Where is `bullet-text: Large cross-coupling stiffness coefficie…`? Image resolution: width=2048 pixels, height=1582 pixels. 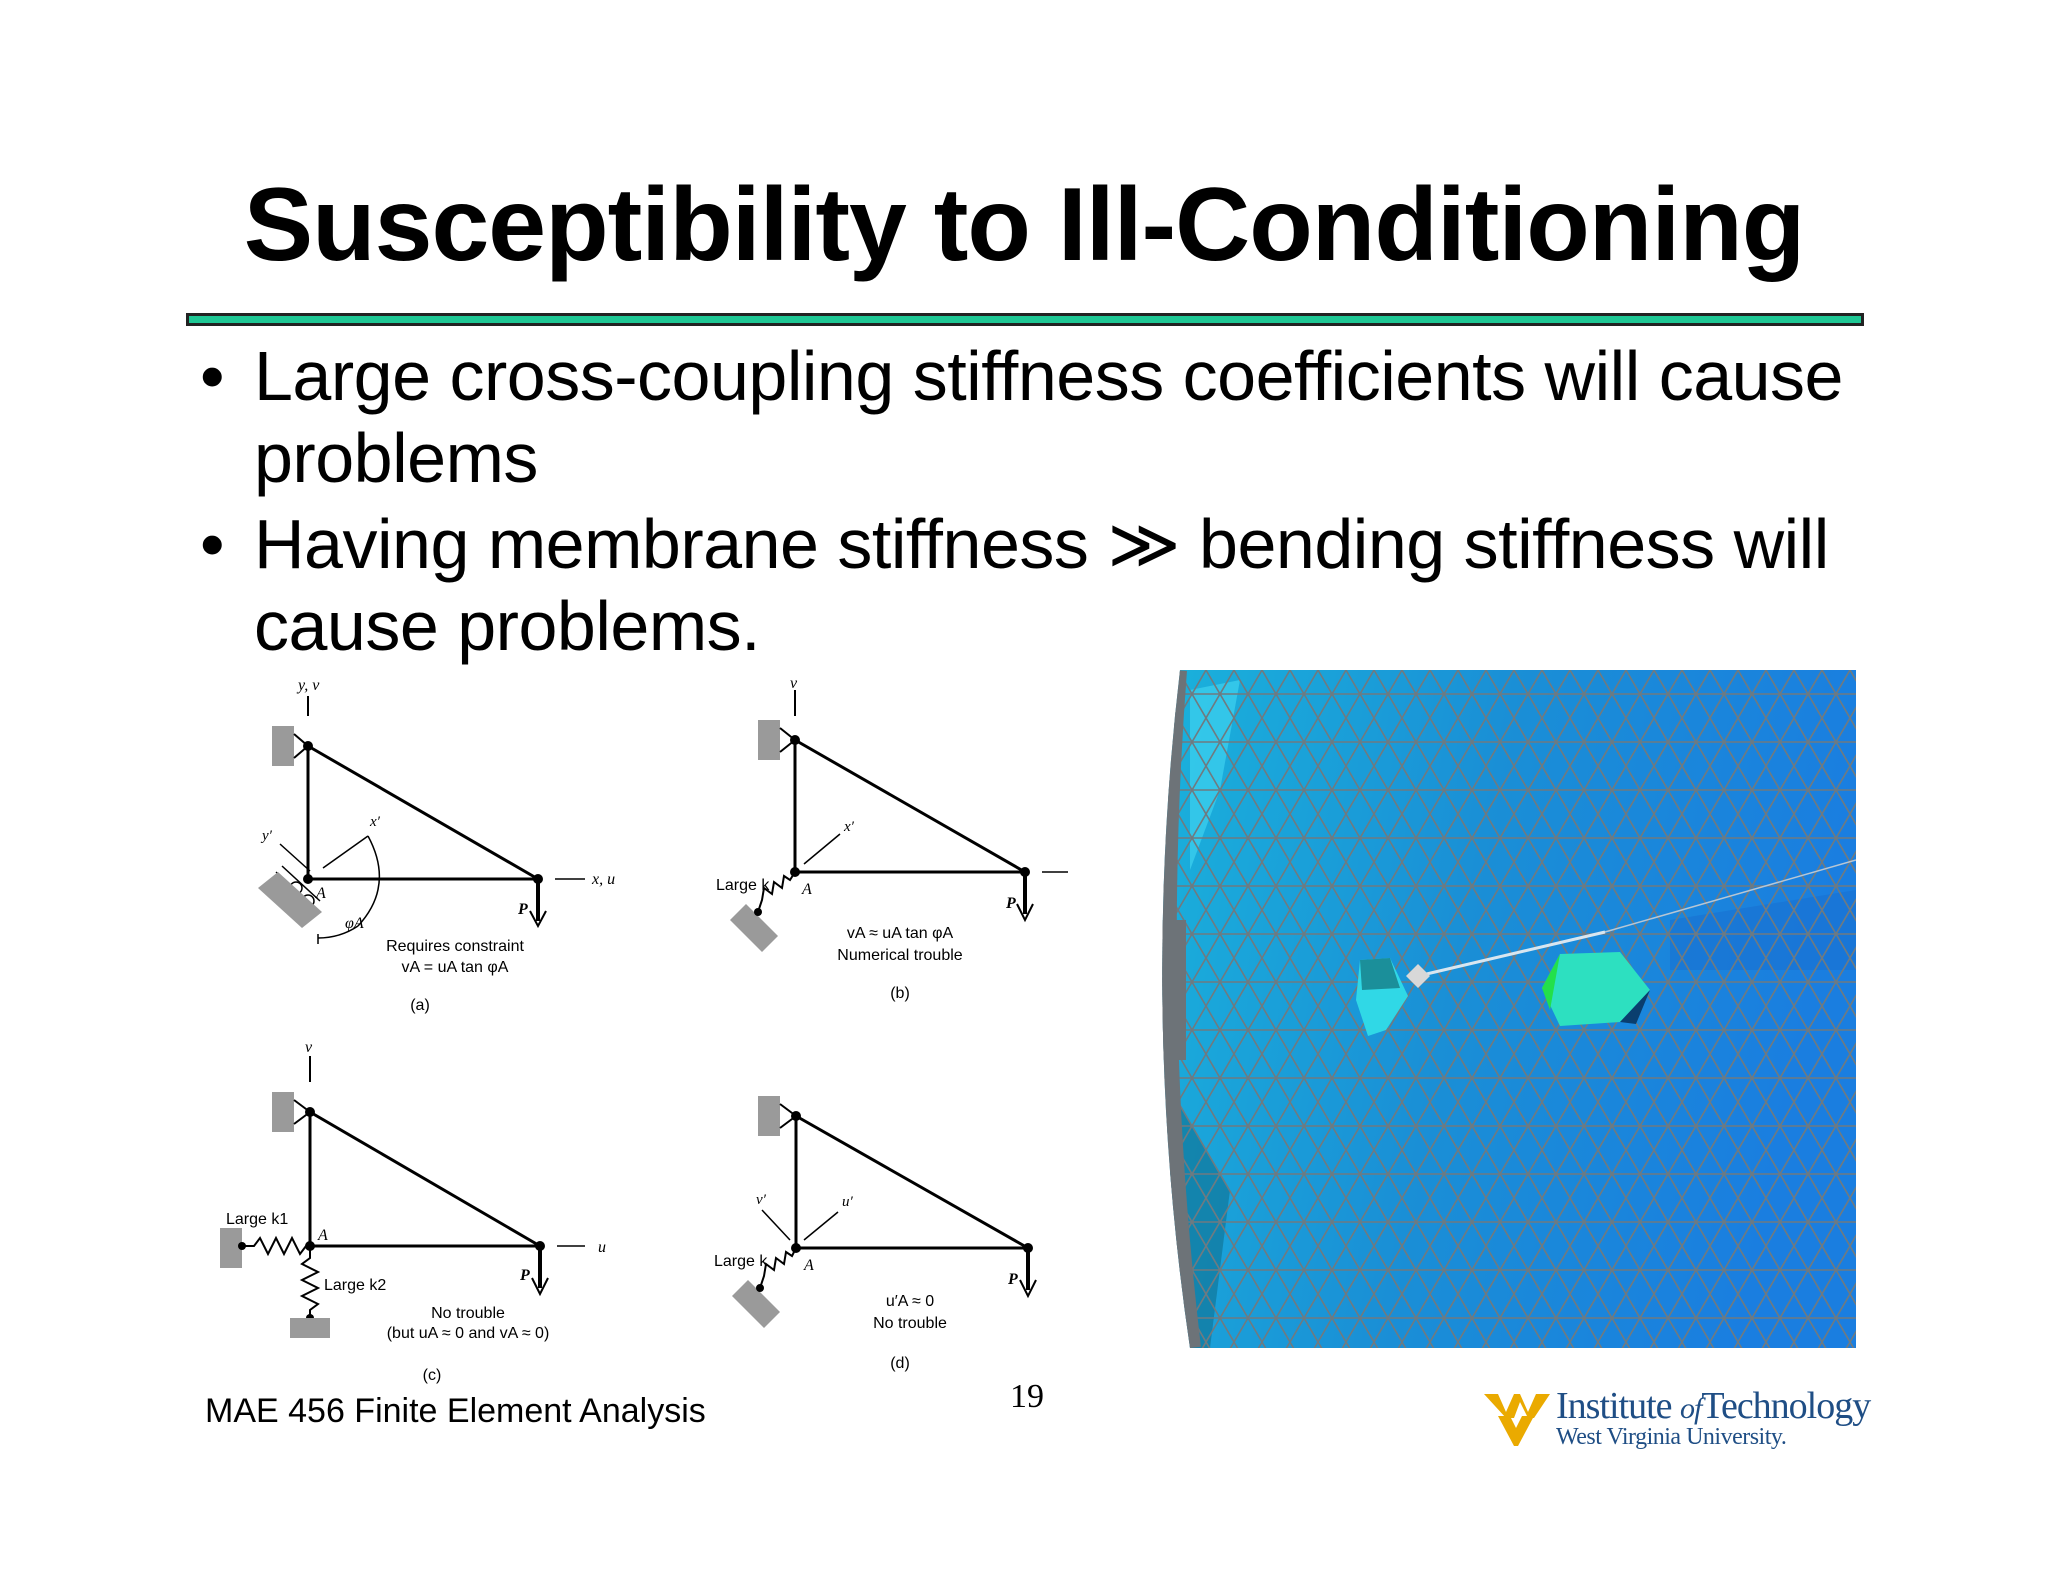 bullet-text: Large cross-coupling stiffness coefficie… is located at coordinates (1048, 417).